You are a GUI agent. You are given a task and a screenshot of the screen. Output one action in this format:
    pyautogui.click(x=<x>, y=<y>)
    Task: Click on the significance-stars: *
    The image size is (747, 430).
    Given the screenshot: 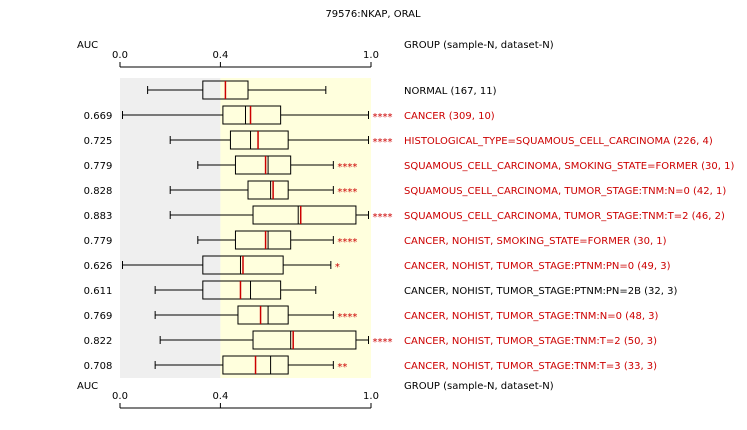 What is the action you would take?
    pyautogui.click(x=337, y=267)
    